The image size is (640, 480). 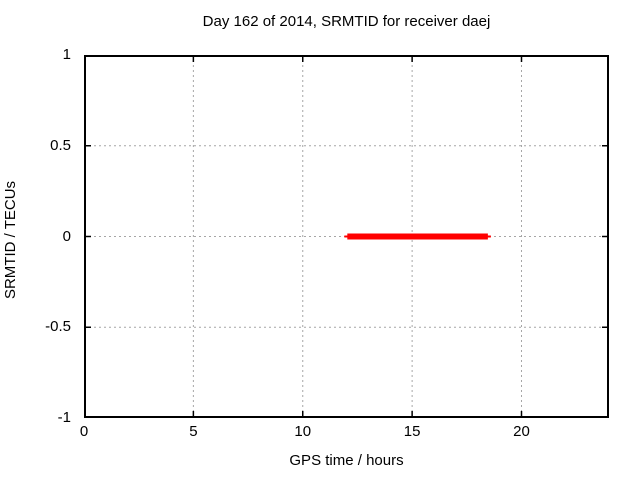 What do you see at coordinates (64, 417) in the screenshot?
I see `y-tick-label: -1` at bounding box center [64, 417].